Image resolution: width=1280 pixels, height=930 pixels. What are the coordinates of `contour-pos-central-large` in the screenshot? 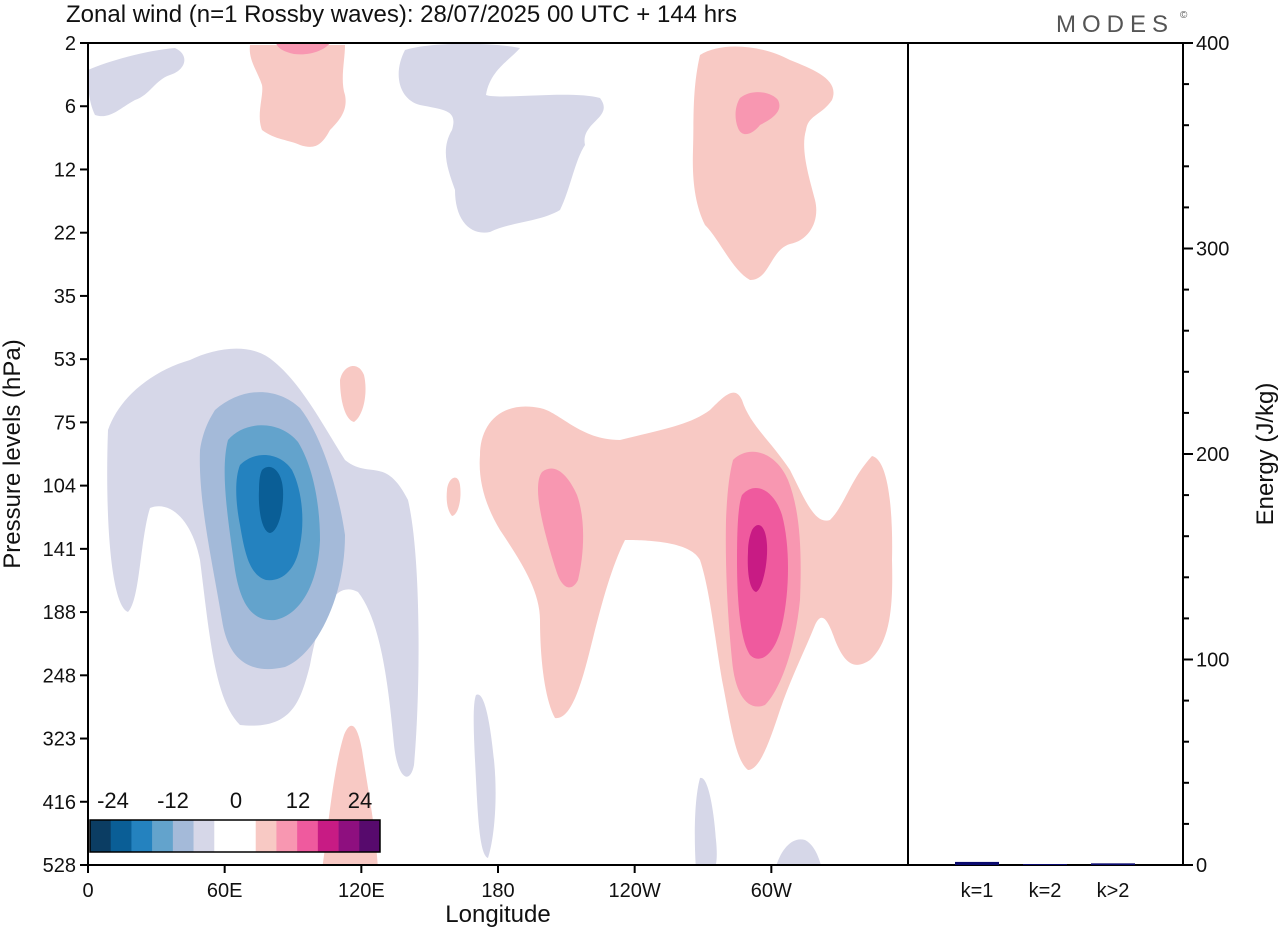 It's located at (686, 581).